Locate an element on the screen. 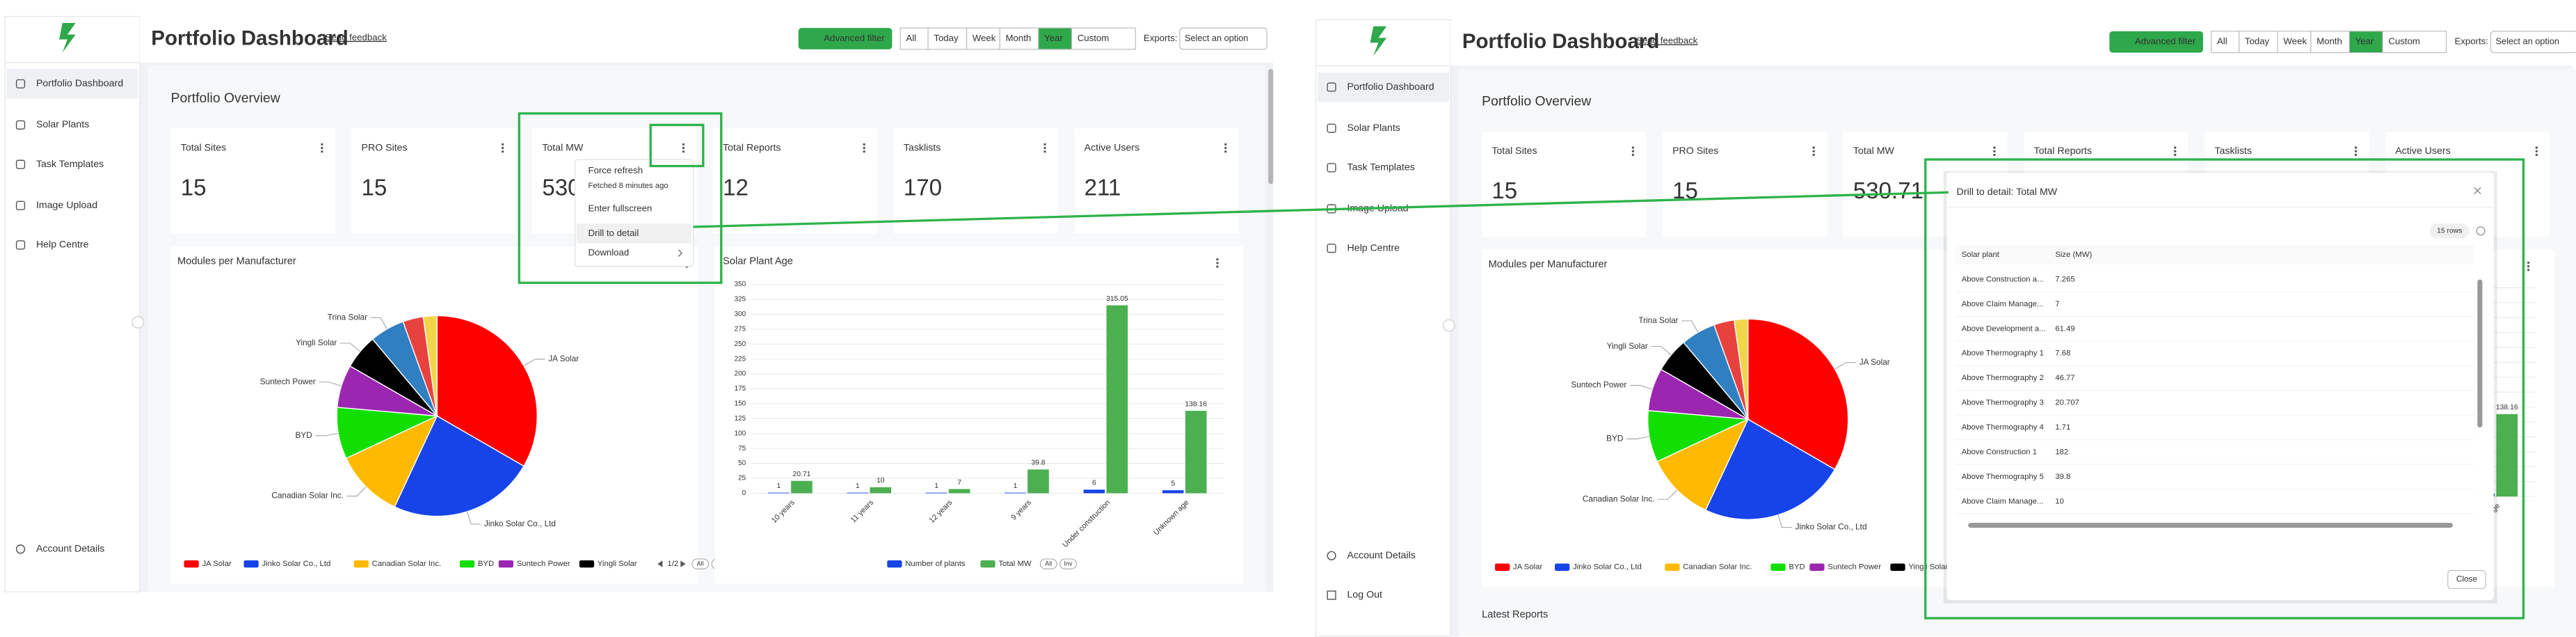 The image size is (2576, 637). kpi-card is located at coordinates (975, 181).